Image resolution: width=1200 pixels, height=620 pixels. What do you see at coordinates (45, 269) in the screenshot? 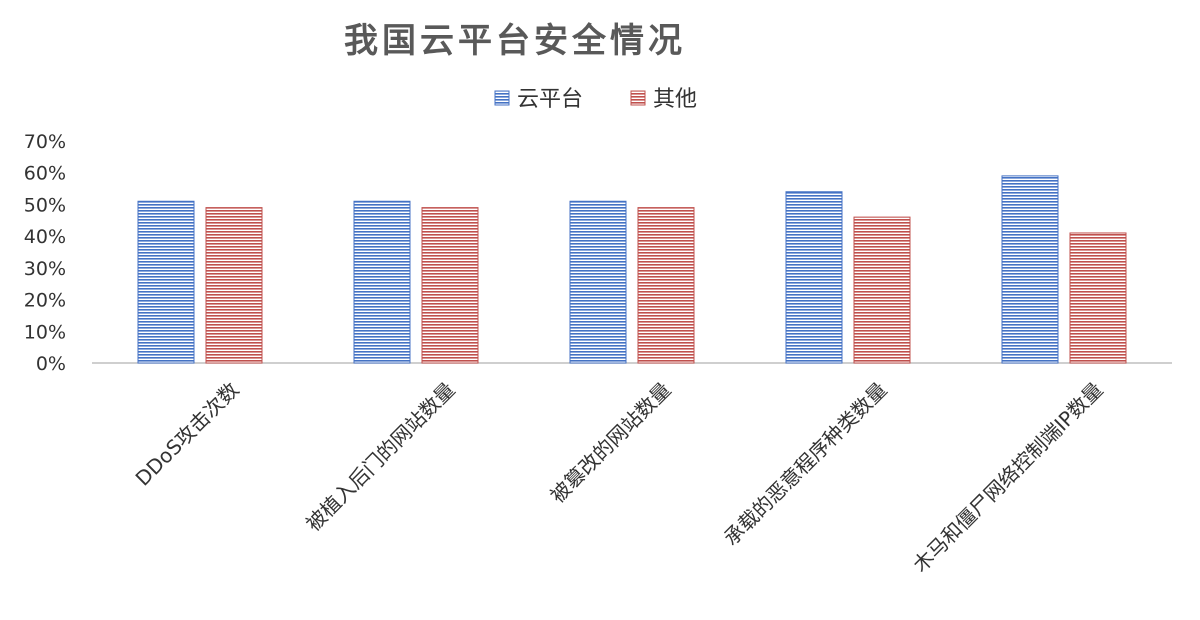
I see `y-tick-label: 30%` at bounding box center [45, 269].